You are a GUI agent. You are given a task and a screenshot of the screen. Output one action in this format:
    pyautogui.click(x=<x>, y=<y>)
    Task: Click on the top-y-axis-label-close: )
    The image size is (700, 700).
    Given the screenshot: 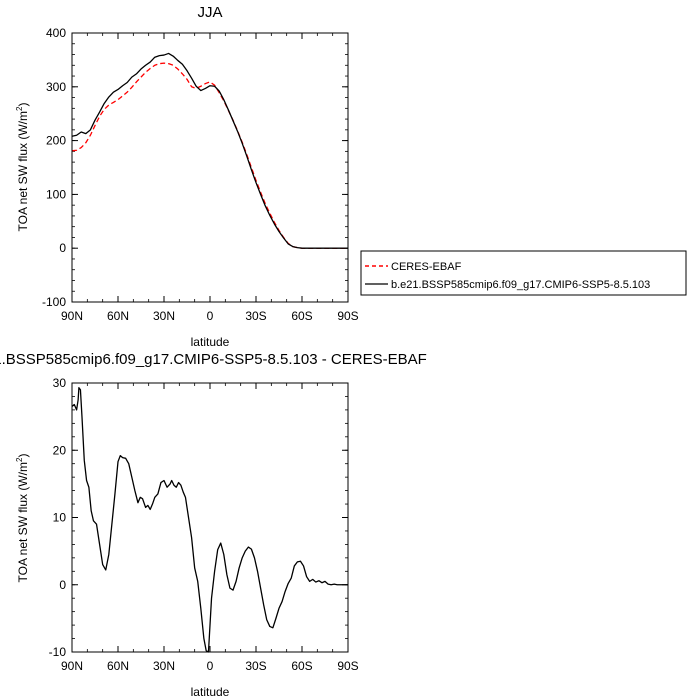 What is the action you would take?
    pyautogui.click(x=23, y=105)
    